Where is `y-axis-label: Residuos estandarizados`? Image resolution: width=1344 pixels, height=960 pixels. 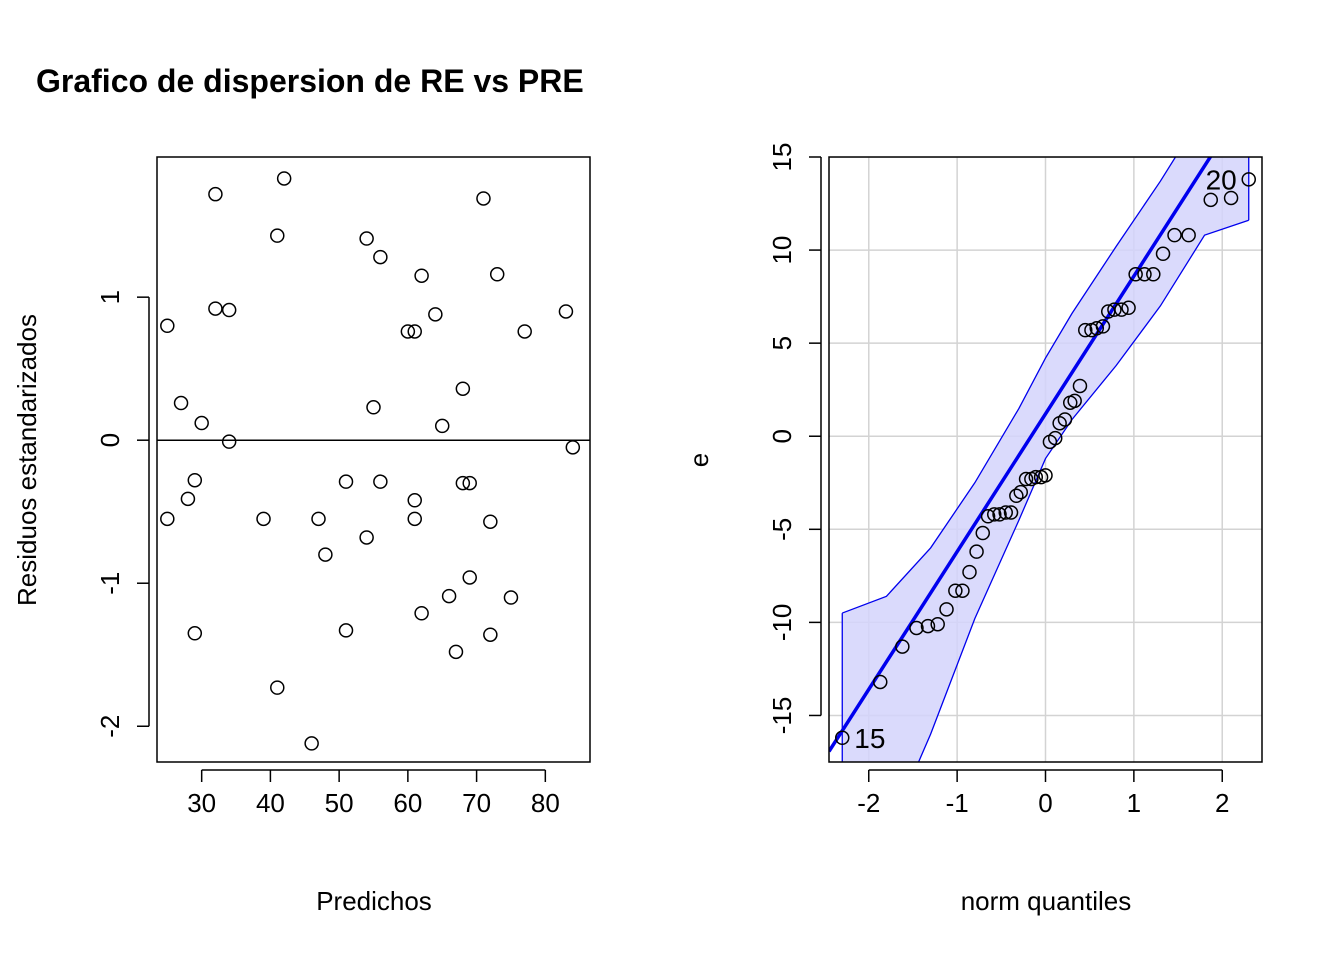
y-axis-label: Residuos estandarizados is located at coordinates (27, 460).